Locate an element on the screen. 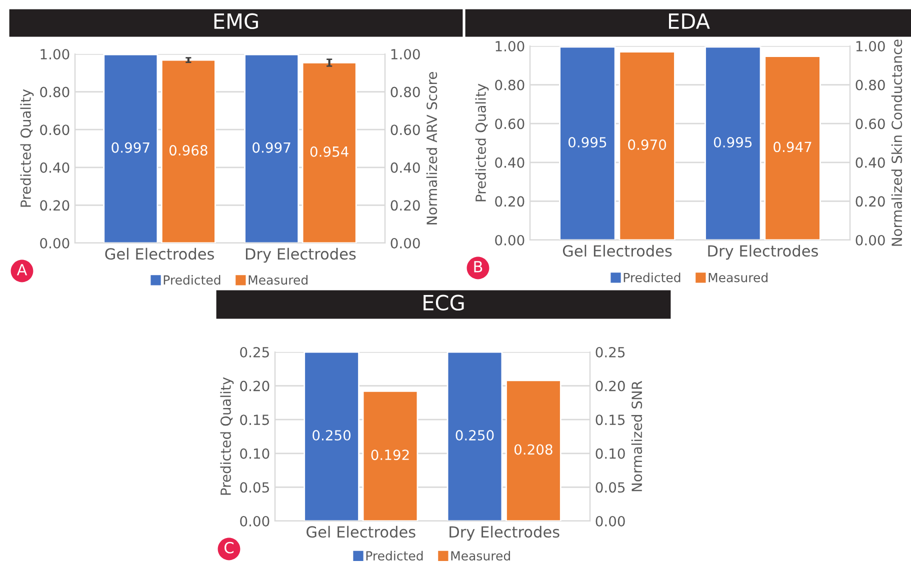 This screenshot has height=568, width=911. y-tick-label: 0.05 is located at coordinates (254, 487).